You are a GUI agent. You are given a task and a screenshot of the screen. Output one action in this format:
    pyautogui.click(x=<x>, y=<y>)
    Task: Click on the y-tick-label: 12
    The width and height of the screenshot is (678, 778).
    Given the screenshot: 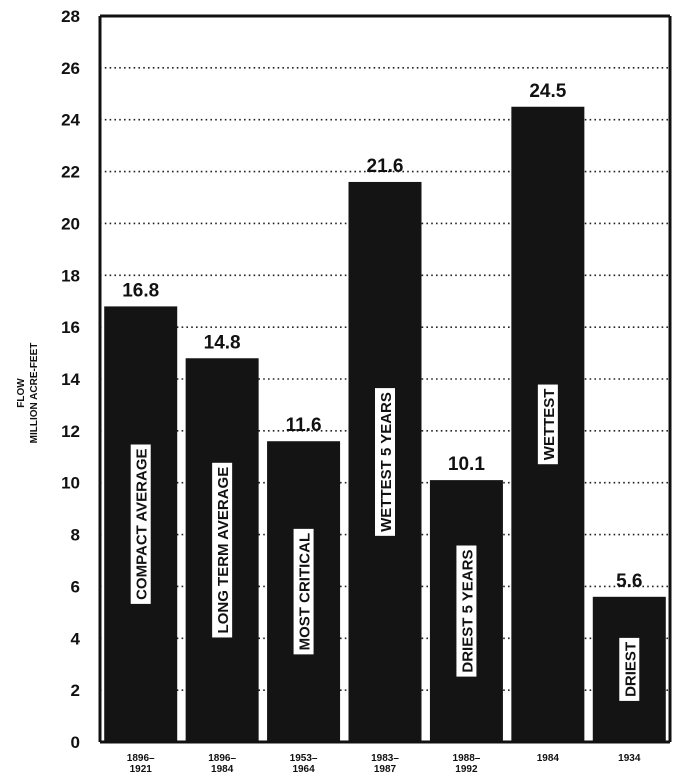 What is the action you would take?
    pyautogui.click(x=70, y=431)
    